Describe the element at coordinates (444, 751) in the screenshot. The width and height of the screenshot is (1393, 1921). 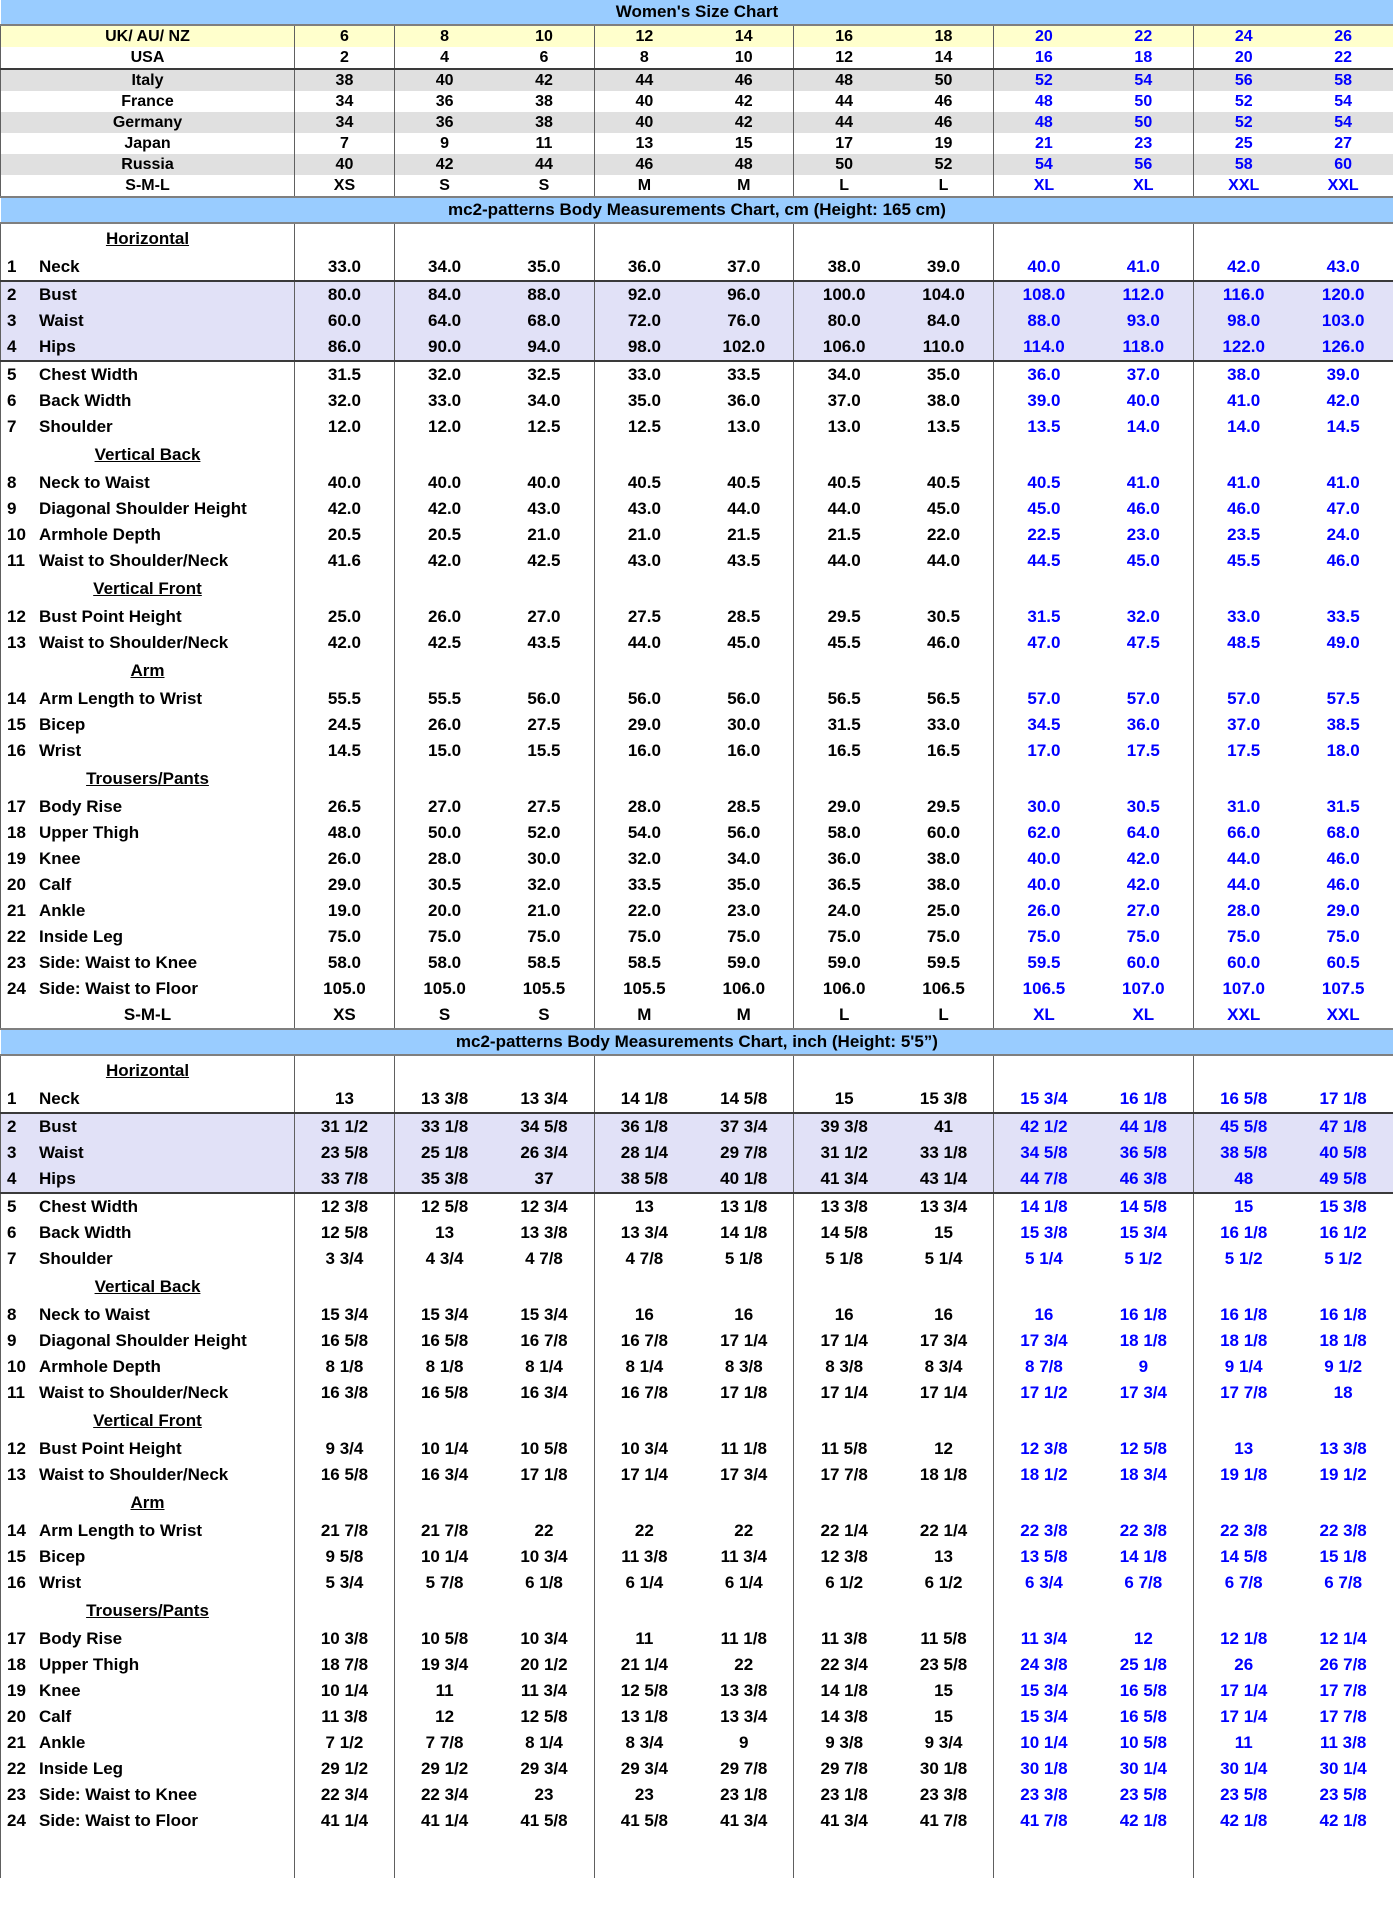
I see `value-cell: 15.0` at that location.